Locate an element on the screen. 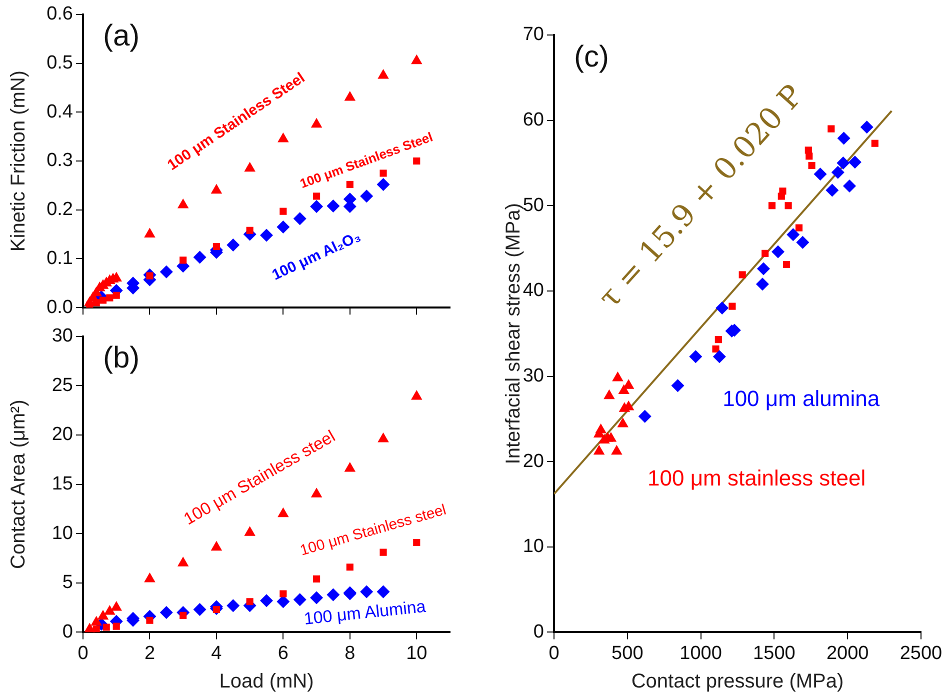 This screenshot has width=949, height=700. x-tick-label: 2000 is located at coordinates (847, 653).